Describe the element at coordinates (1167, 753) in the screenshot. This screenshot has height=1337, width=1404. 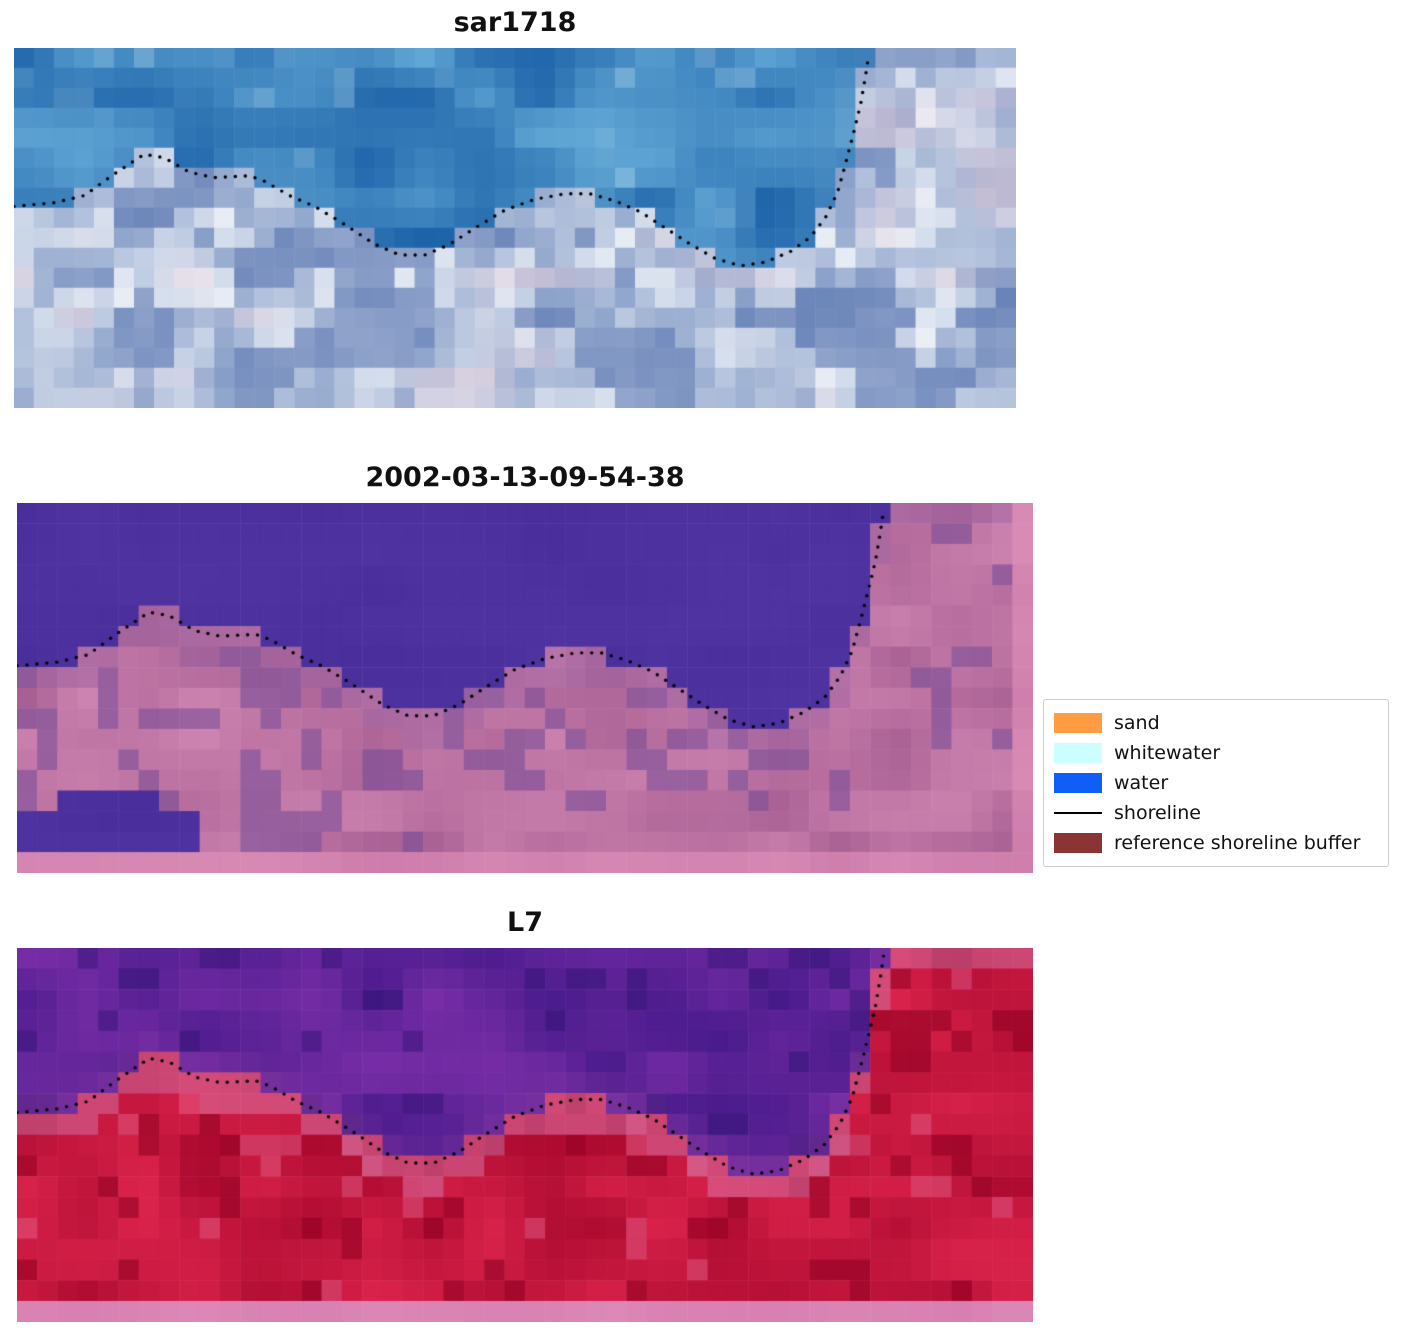
I see `legend-label-whitewater: whitewater` at that location.